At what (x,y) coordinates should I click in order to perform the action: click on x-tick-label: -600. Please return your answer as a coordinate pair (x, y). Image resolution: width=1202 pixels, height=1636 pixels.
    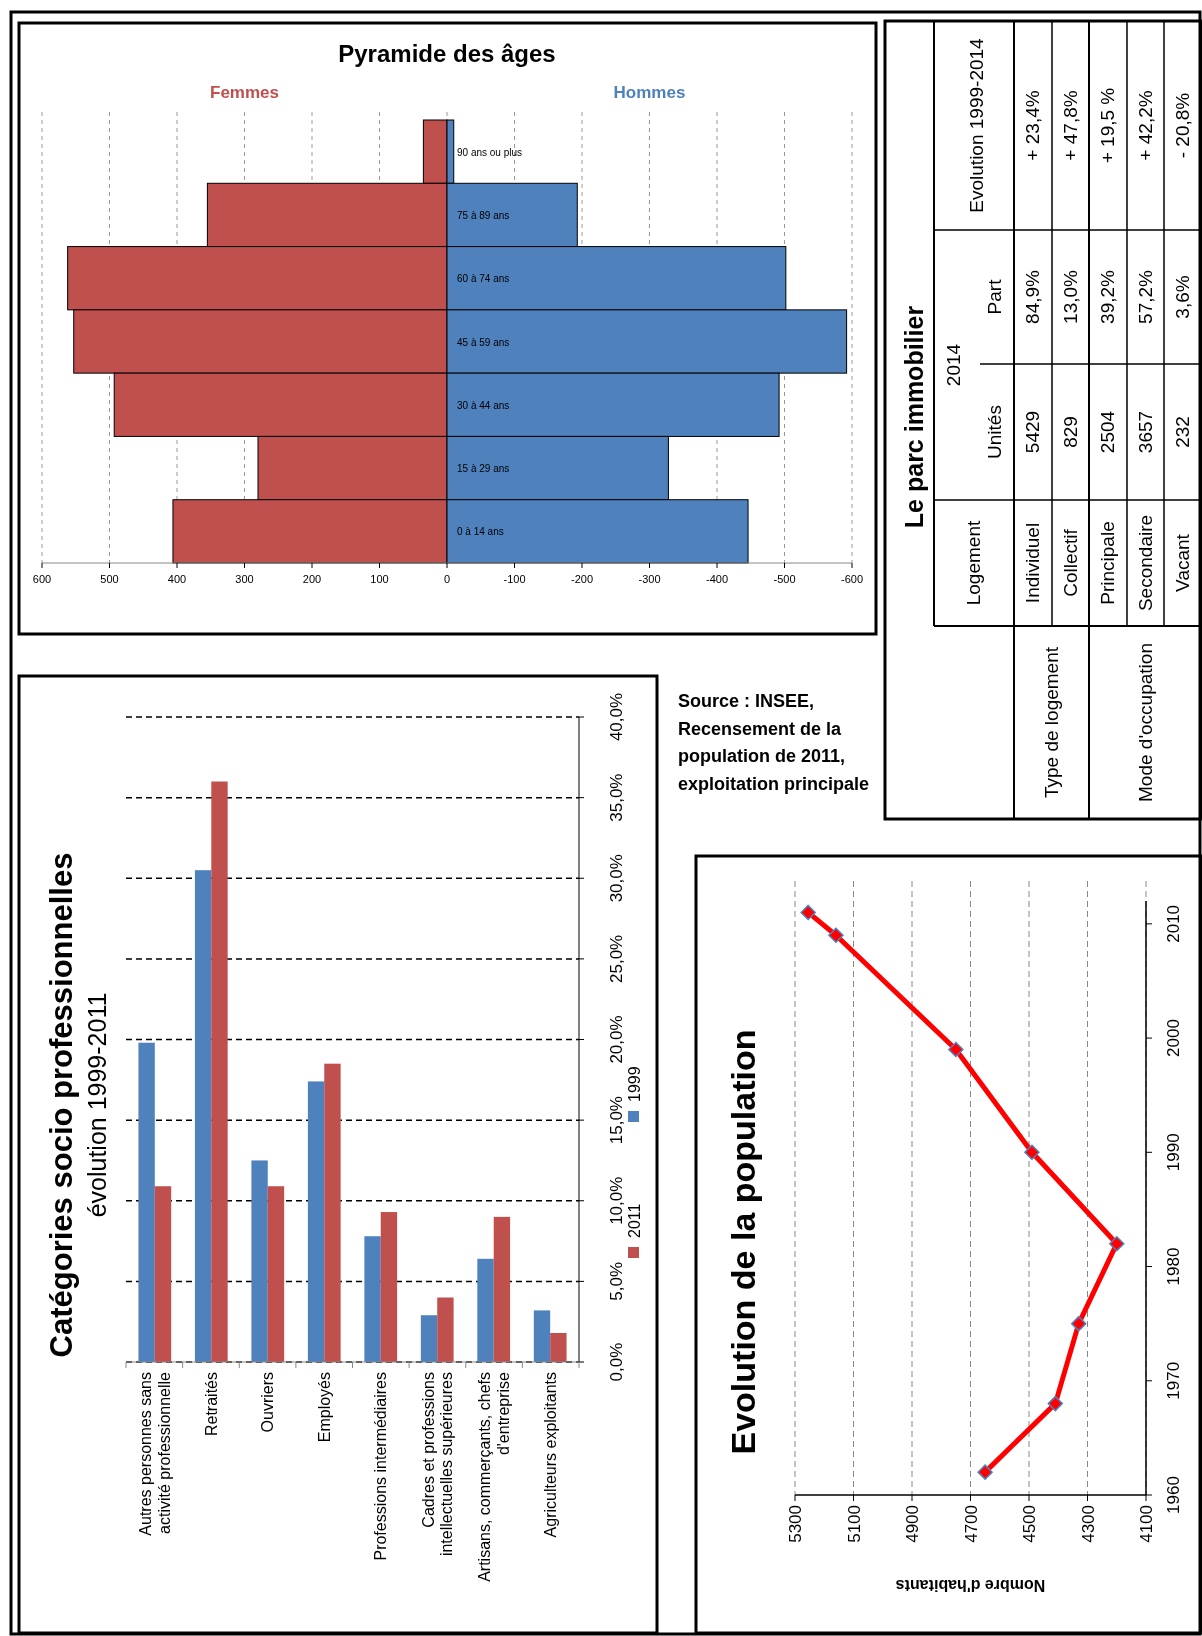
    Looking at the image, I should click on (852, 579).